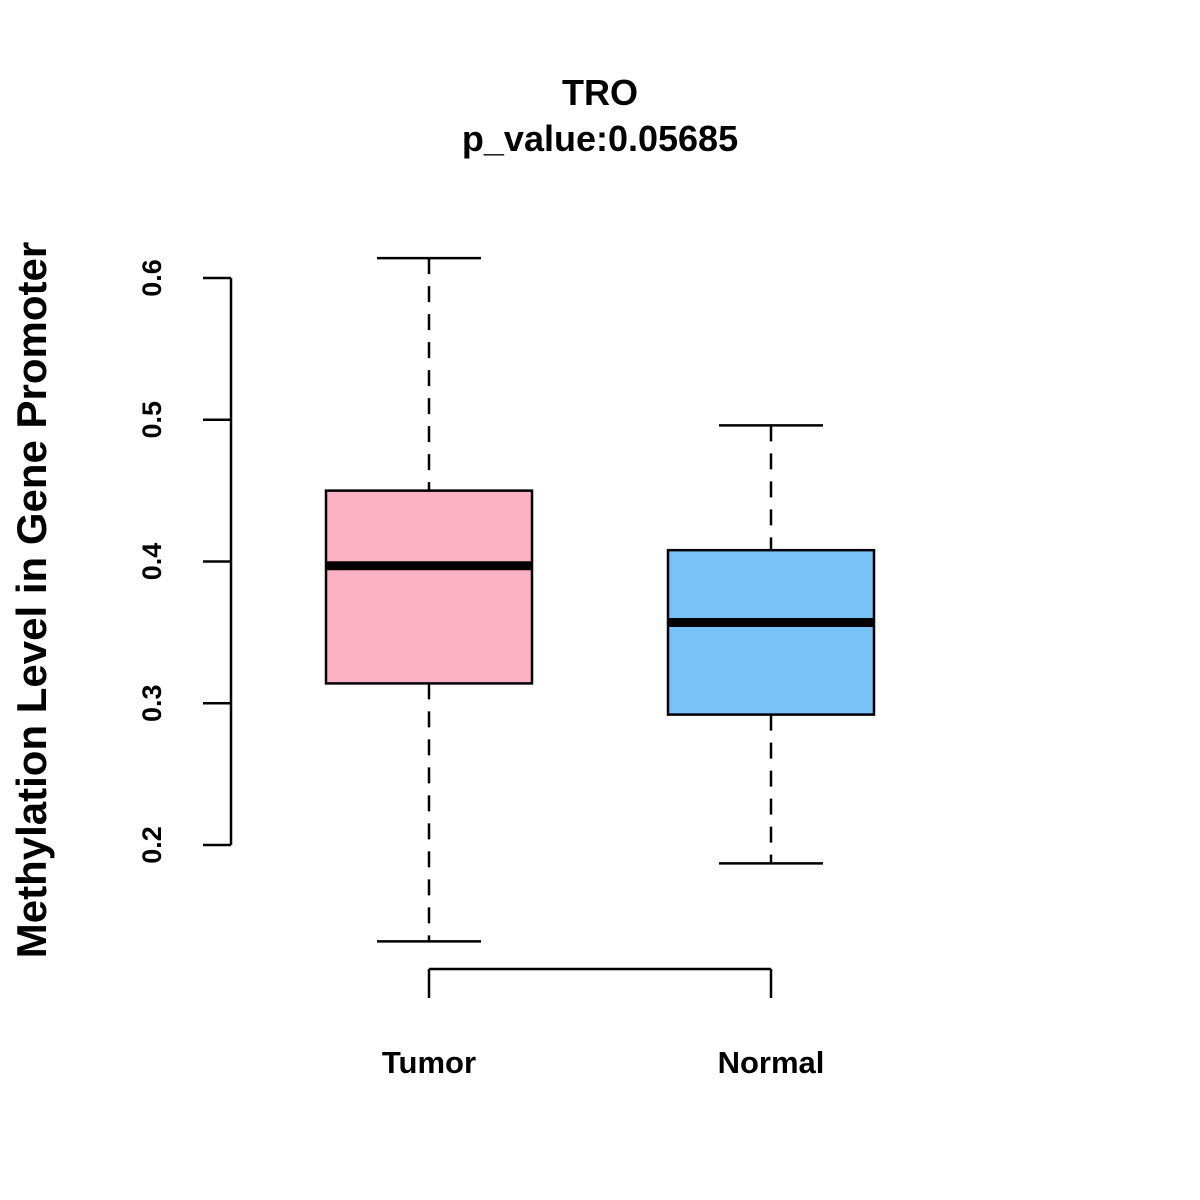  I want to click on box-normal, so click(771, 644).